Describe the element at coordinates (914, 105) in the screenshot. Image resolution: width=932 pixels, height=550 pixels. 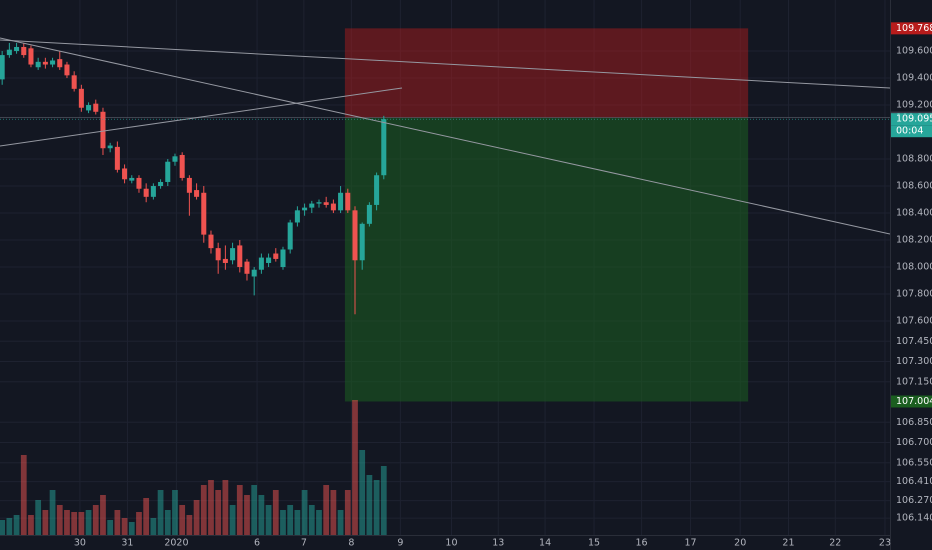
I see `y-tick-label: 109.200` at that location.